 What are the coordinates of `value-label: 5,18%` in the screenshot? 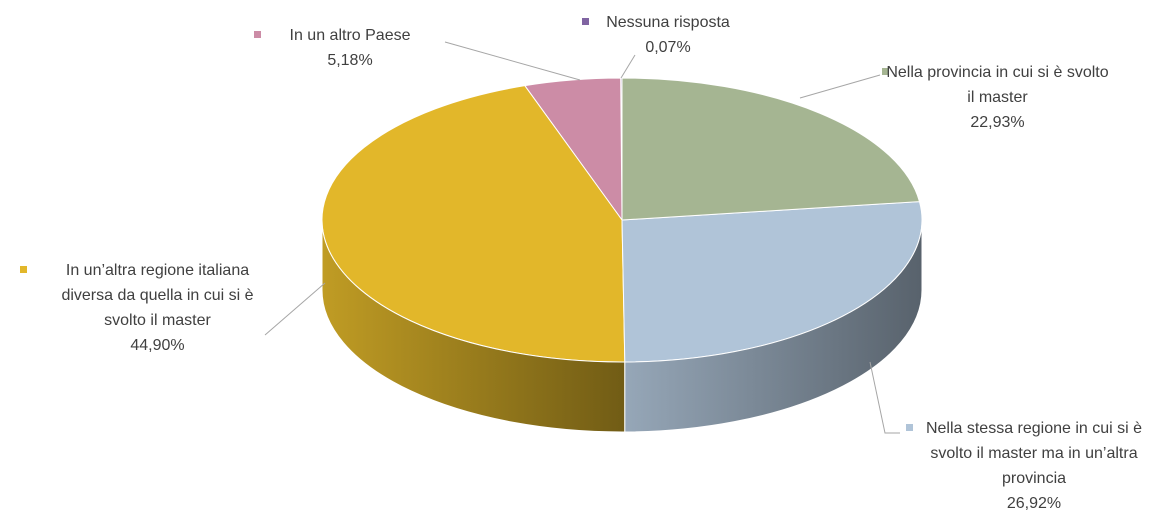 It's located at (350, 60).